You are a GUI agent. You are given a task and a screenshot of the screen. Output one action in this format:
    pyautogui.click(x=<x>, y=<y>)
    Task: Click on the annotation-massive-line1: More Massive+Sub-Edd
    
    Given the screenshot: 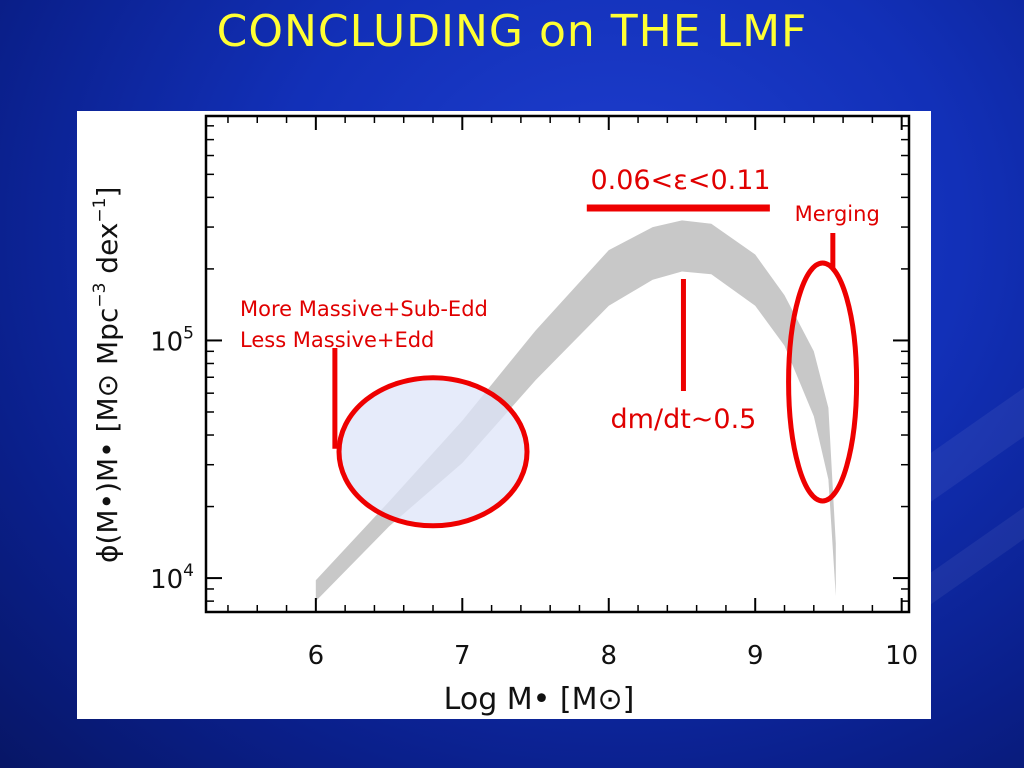 What is the action you would take?
    pyautogui.click(x=364, y=309)
    